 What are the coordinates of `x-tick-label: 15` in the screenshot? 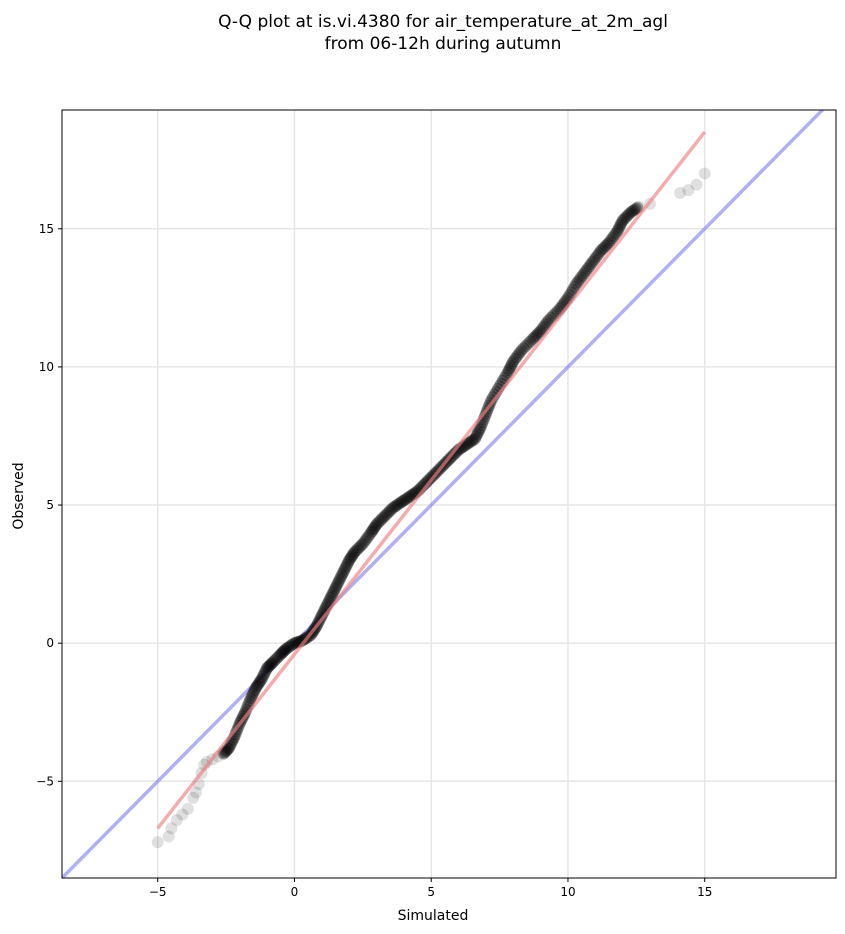 It's located at (704, 892).